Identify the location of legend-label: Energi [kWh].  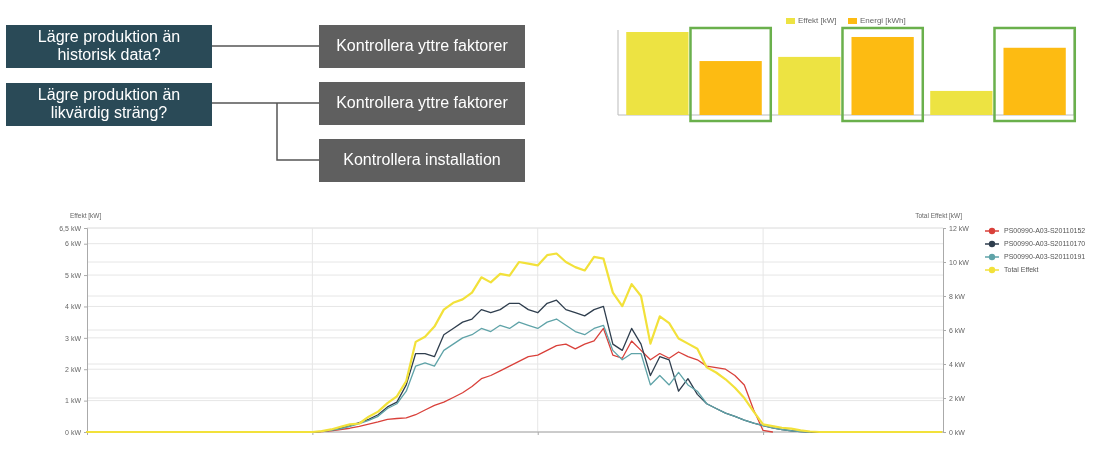
(883, 21).